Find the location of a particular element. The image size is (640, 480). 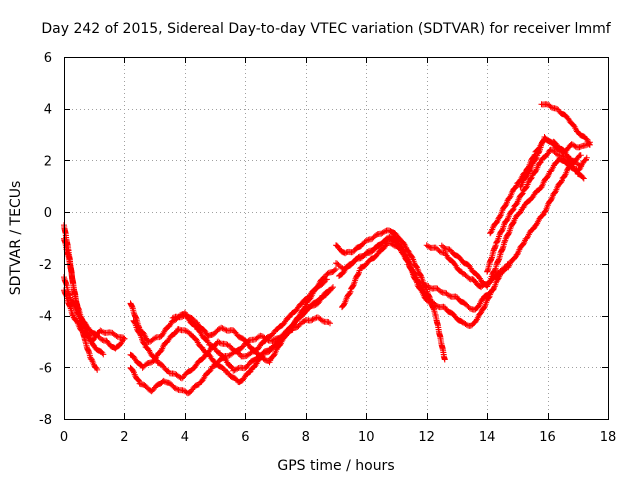

y-tick-label: -8 is located at coordinates (45, 420).